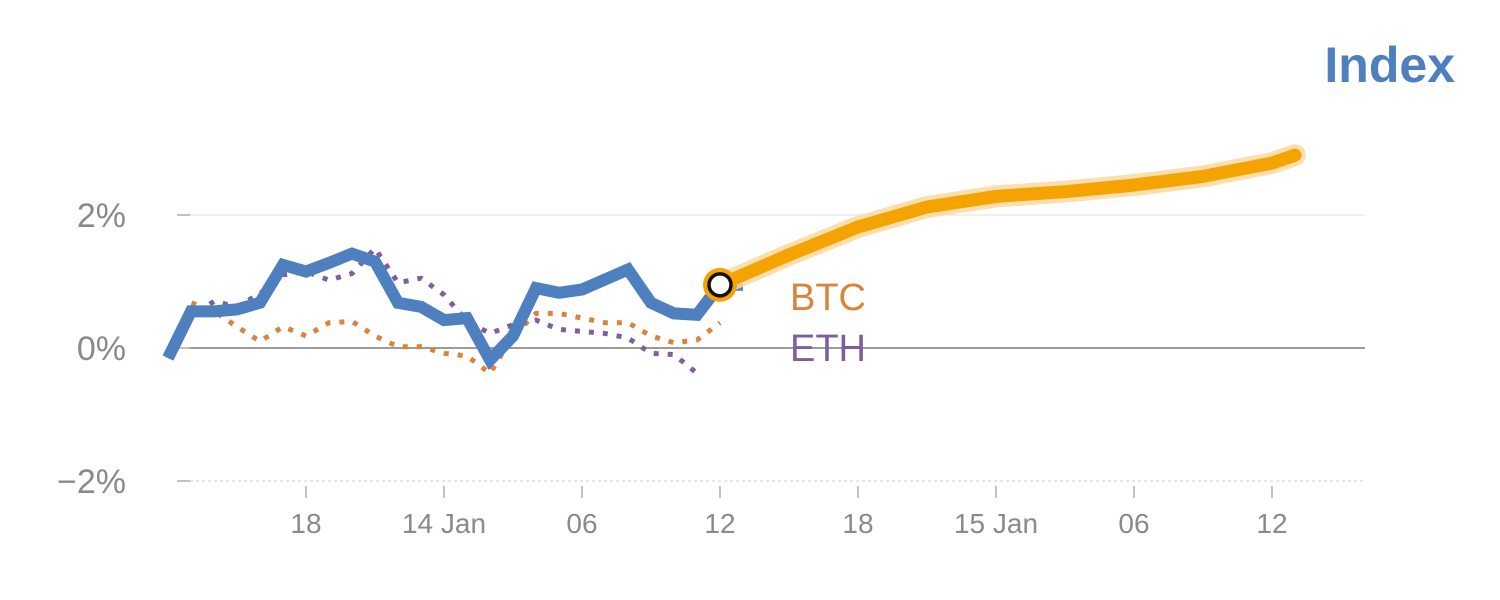 This screenshot has width=1500, height=600. Describe the element at coordinates (996, 523) in the screenshot. I see `x-tick-label: 15 Jan` at that location.